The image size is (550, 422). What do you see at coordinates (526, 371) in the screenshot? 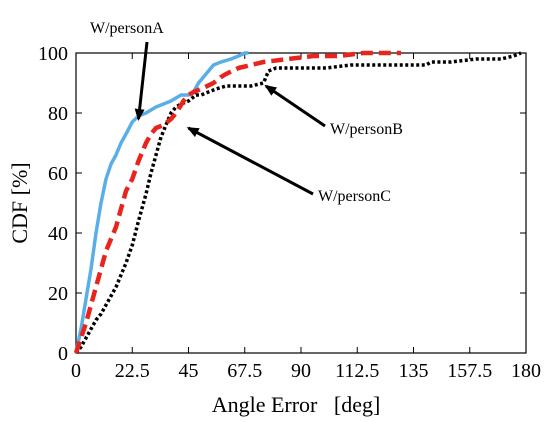
I see `x-tick-label: 180` at bounding box center [526, 371].